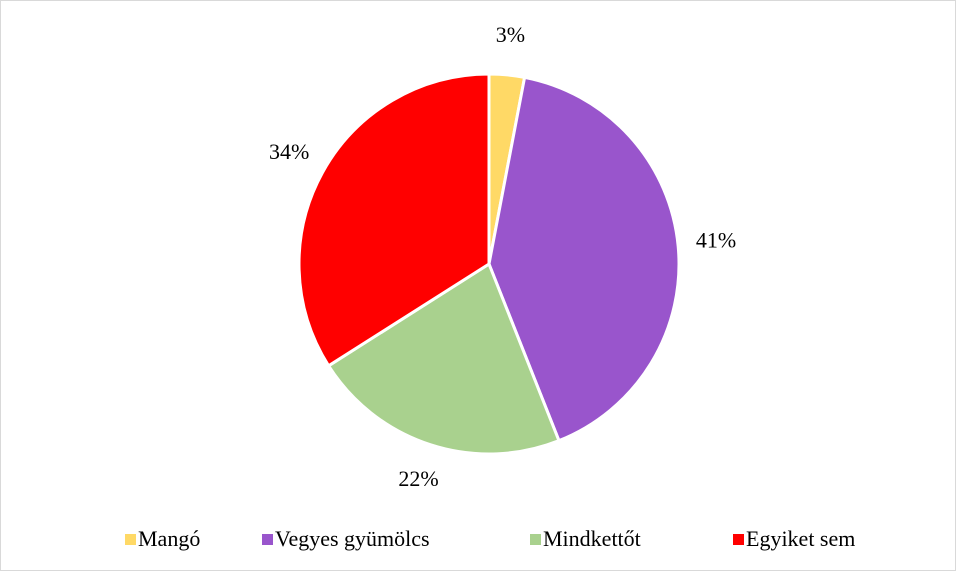 The width and height of the screenshot is (957, 577). What do you see at coordinates (418, 478) in the screenshot?
I see `data-label: 22%` at bounding box center [418, 478].